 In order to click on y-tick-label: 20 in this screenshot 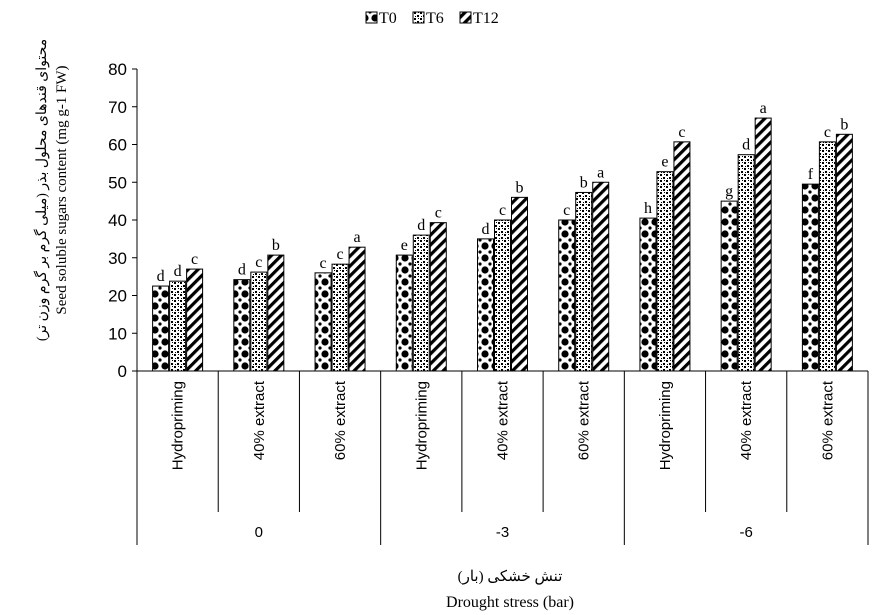, I will do `click(117, 296)`.